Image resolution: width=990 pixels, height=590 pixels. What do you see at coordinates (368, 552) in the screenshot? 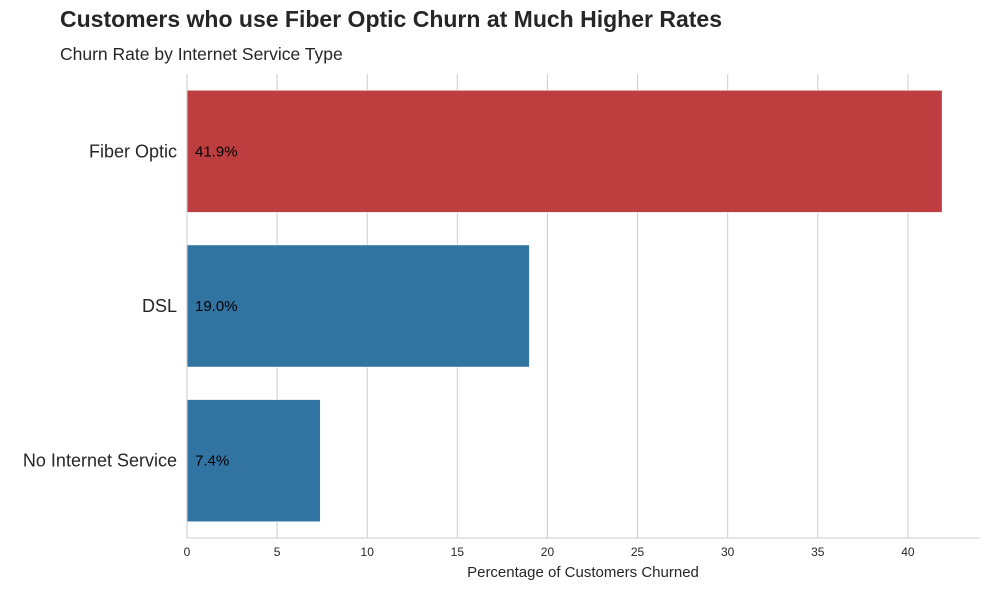
I see `x-tick-label: 10` at bounding box center [368, 552].